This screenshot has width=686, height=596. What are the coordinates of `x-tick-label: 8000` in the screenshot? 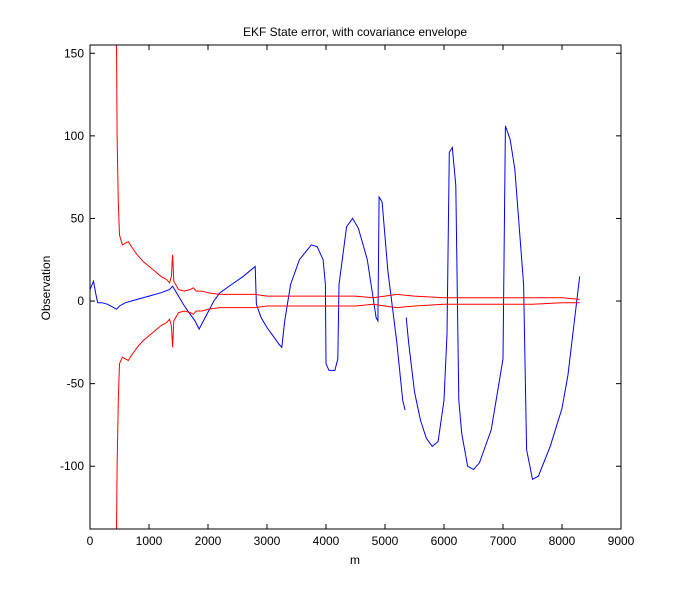 It's located at (562, 541).